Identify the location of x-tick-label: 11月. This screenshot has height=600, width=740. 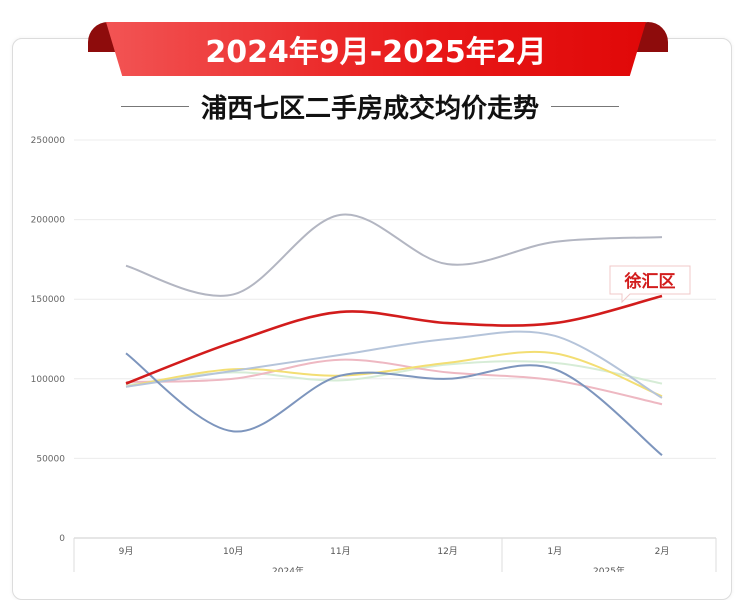
(340, 551).